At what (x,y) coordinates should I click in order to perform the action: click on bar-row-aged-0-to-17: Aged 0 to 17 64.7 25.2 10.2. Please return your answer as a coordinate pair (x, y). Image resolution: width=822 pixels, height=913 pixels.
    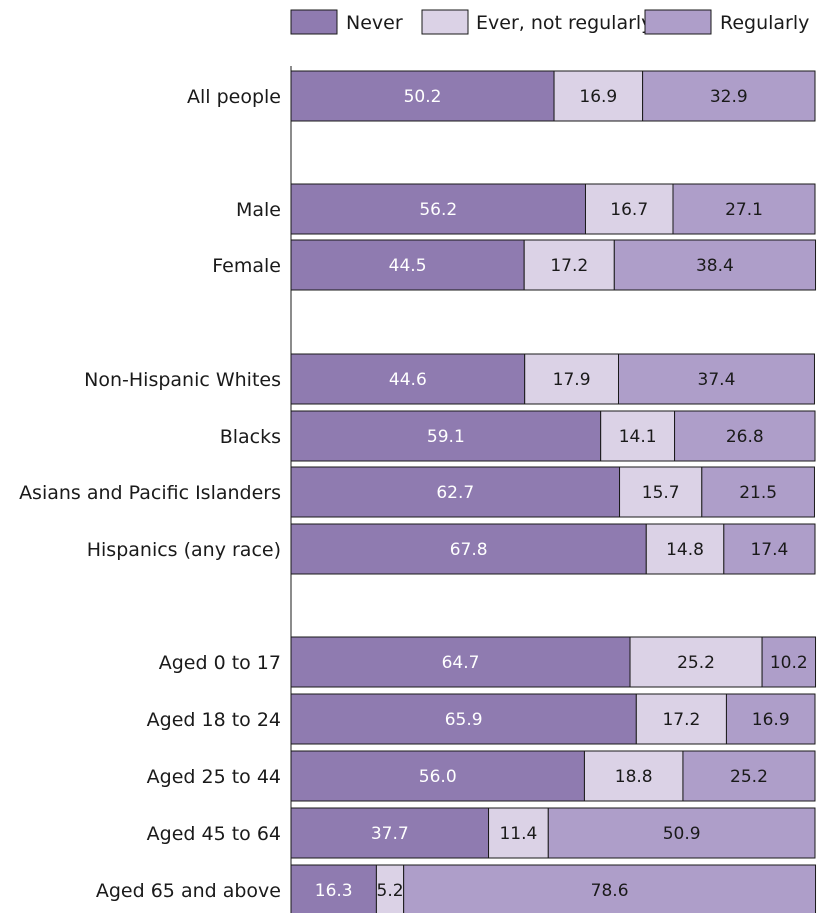
    Looking at the image, I should click on (488, 662).